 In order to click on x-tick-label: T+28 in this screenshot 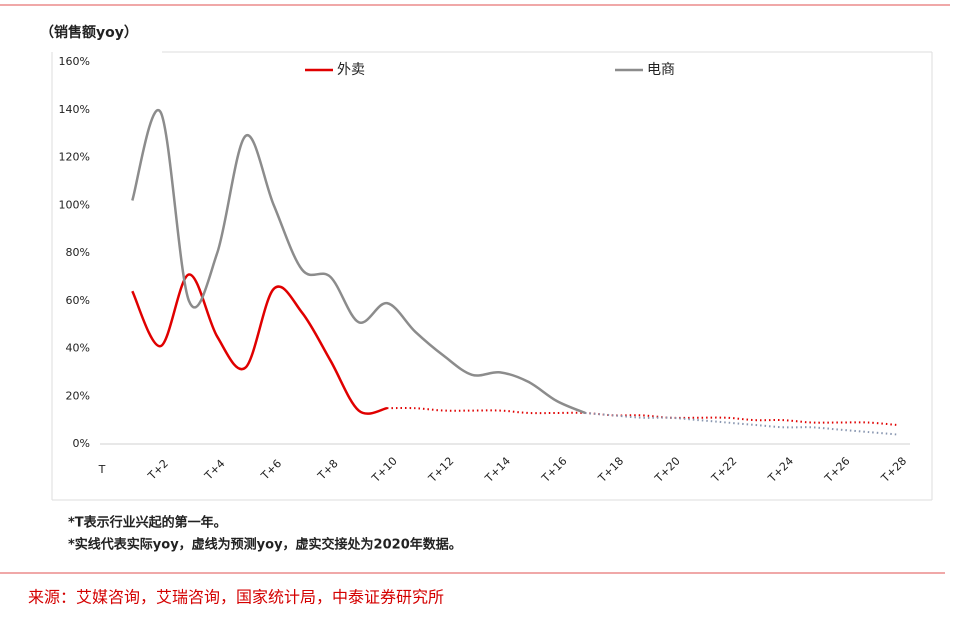, I will do `click(893, 469)`.